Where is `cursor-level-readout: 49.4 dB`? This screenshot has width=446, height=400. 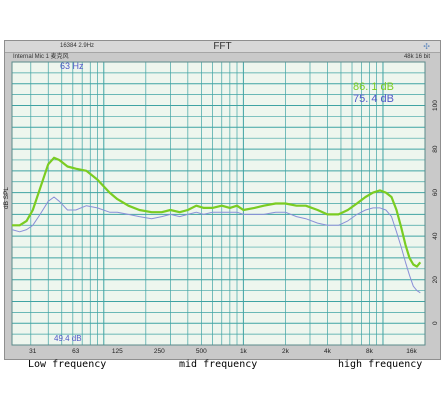 cursor-level-readout: 49.4 dB is located at coordinates (68, 338).